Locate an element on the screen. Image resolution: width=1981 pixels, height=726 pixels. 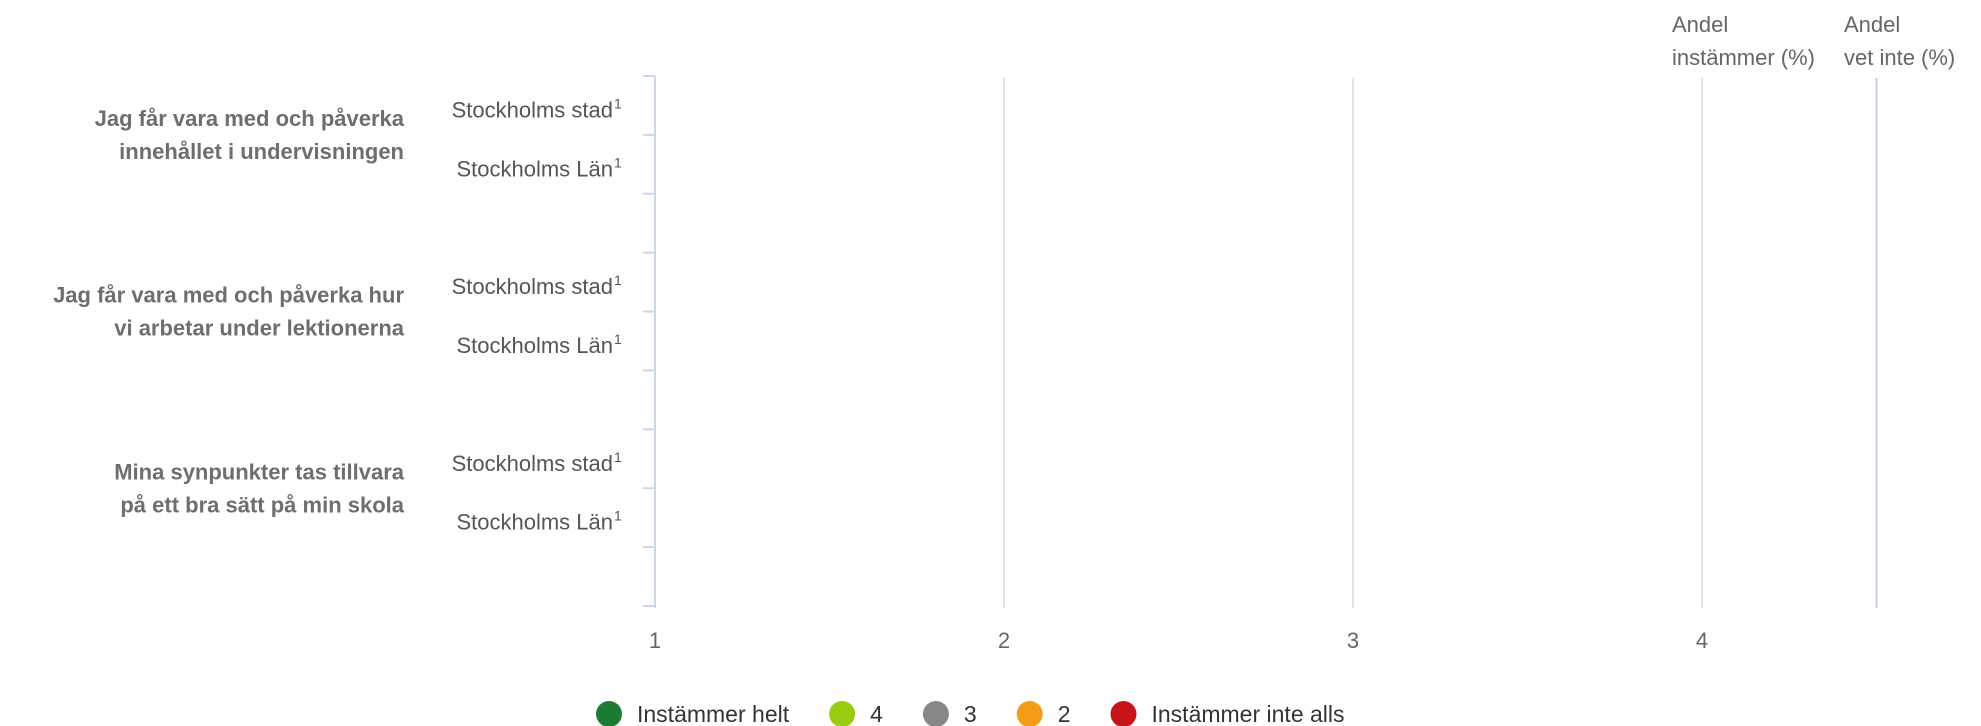
question-label: Mina synpunkter tas tillvara is located at coordinates (259, 471).